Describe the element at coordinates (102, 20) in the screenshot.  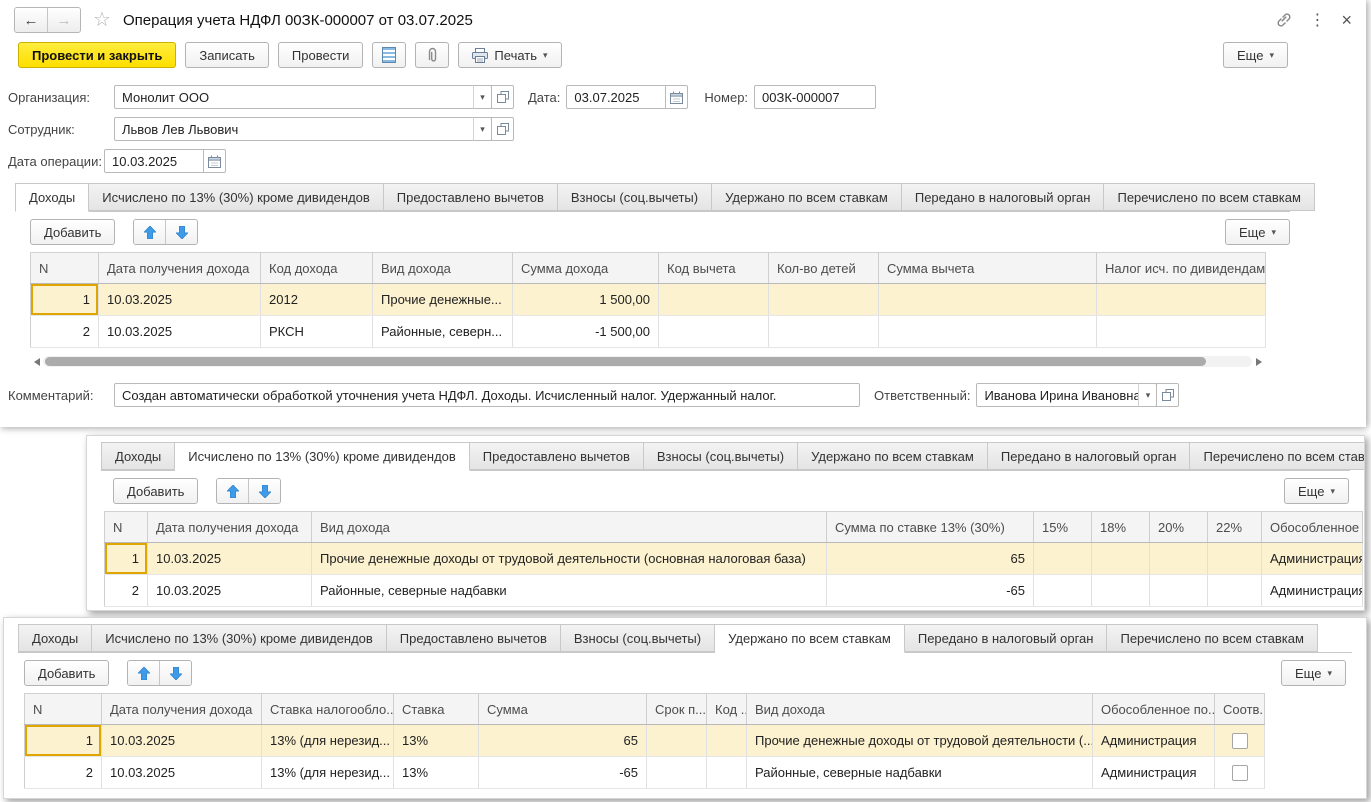
I see `favorite-star-icon: ☆` at that location.